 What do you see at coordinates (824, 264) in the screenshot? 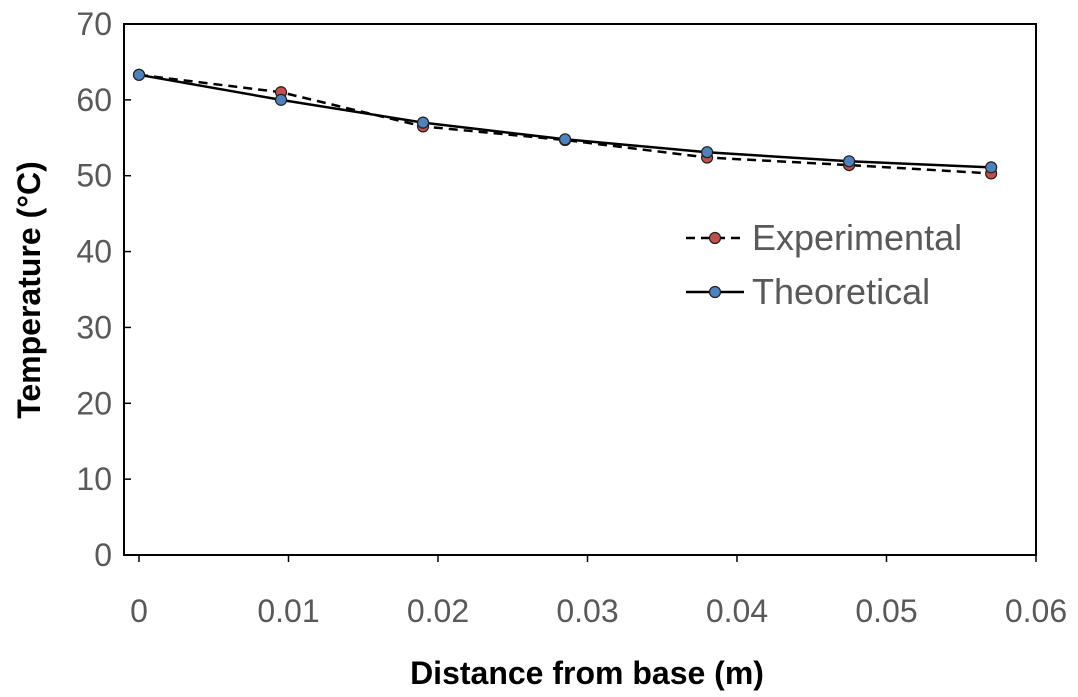
I see `legend: Experimental Theoretical` at bounding box center [824, 264].